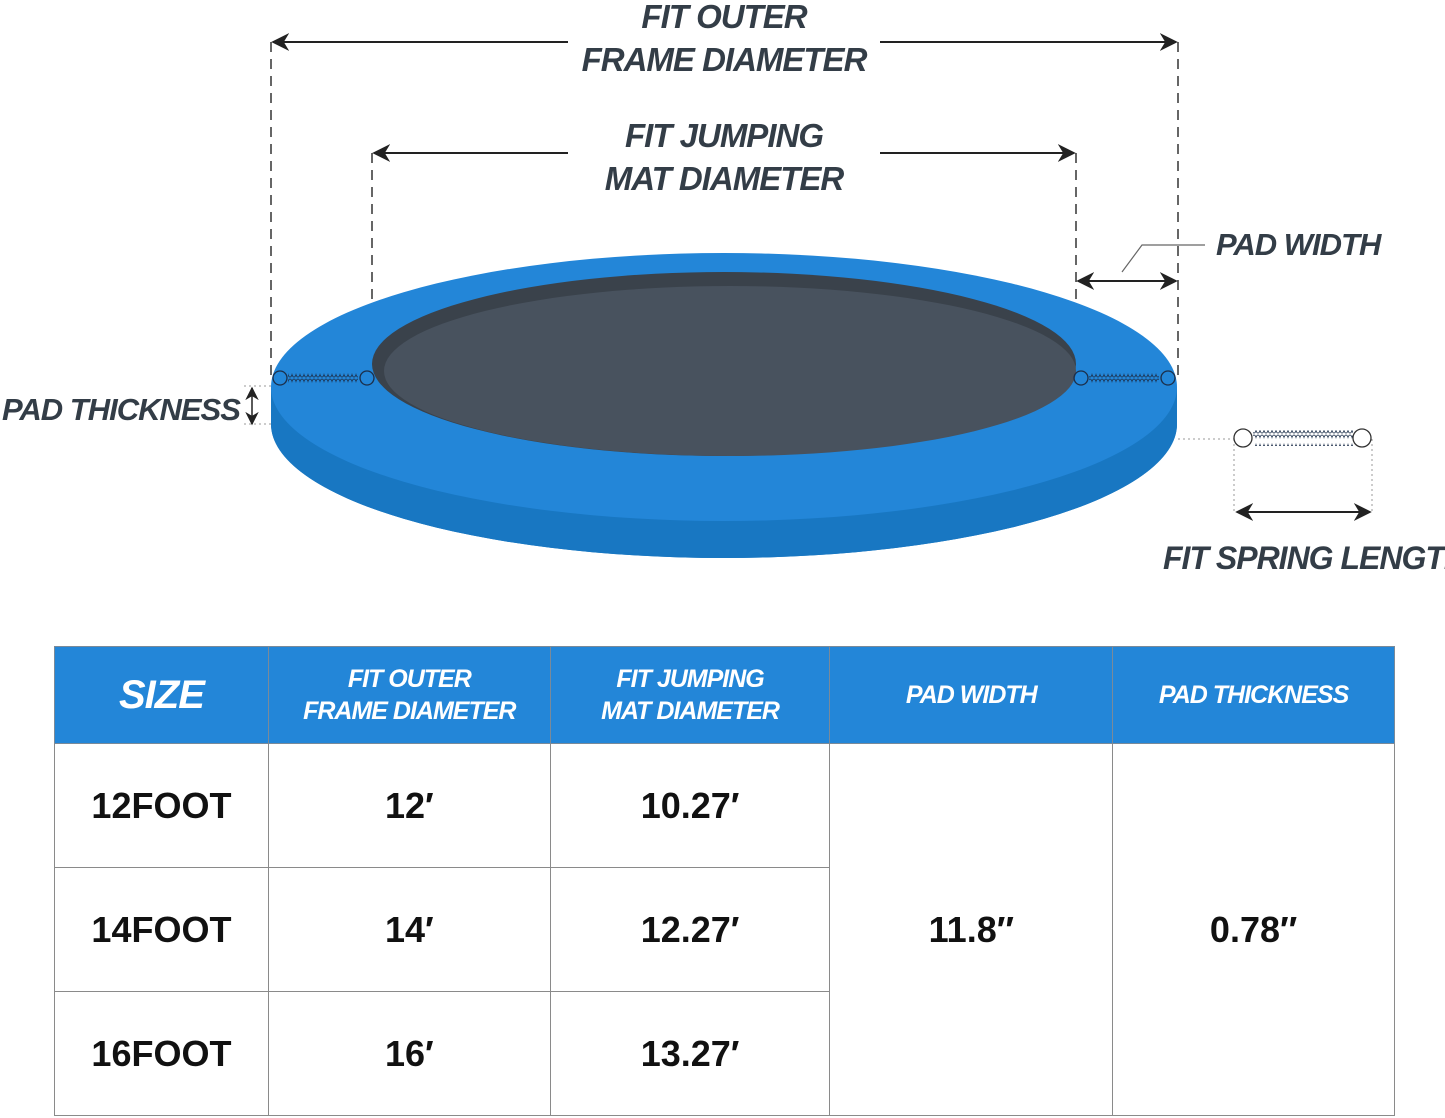  Describe the element at coordinates (409, 805) in the screenshot. I see `cell-outer: 12′` at that location.